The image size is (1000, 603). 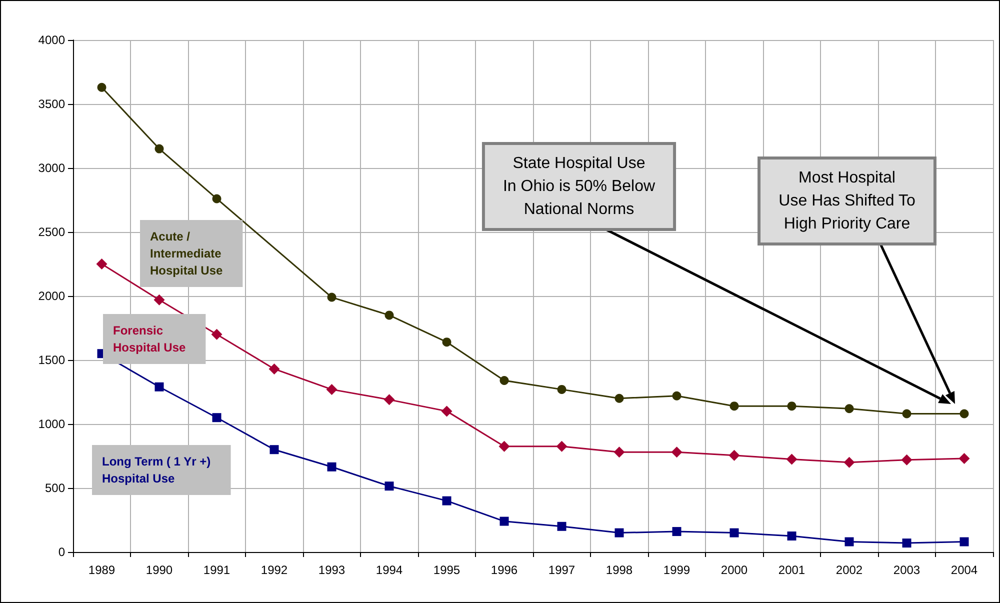 What do you see at coordinates (579, 186) in the screenshot?
I see `annotation: State Hospital Use In Ohio is 50% Below National Norms` at bounding box center [579, 186].